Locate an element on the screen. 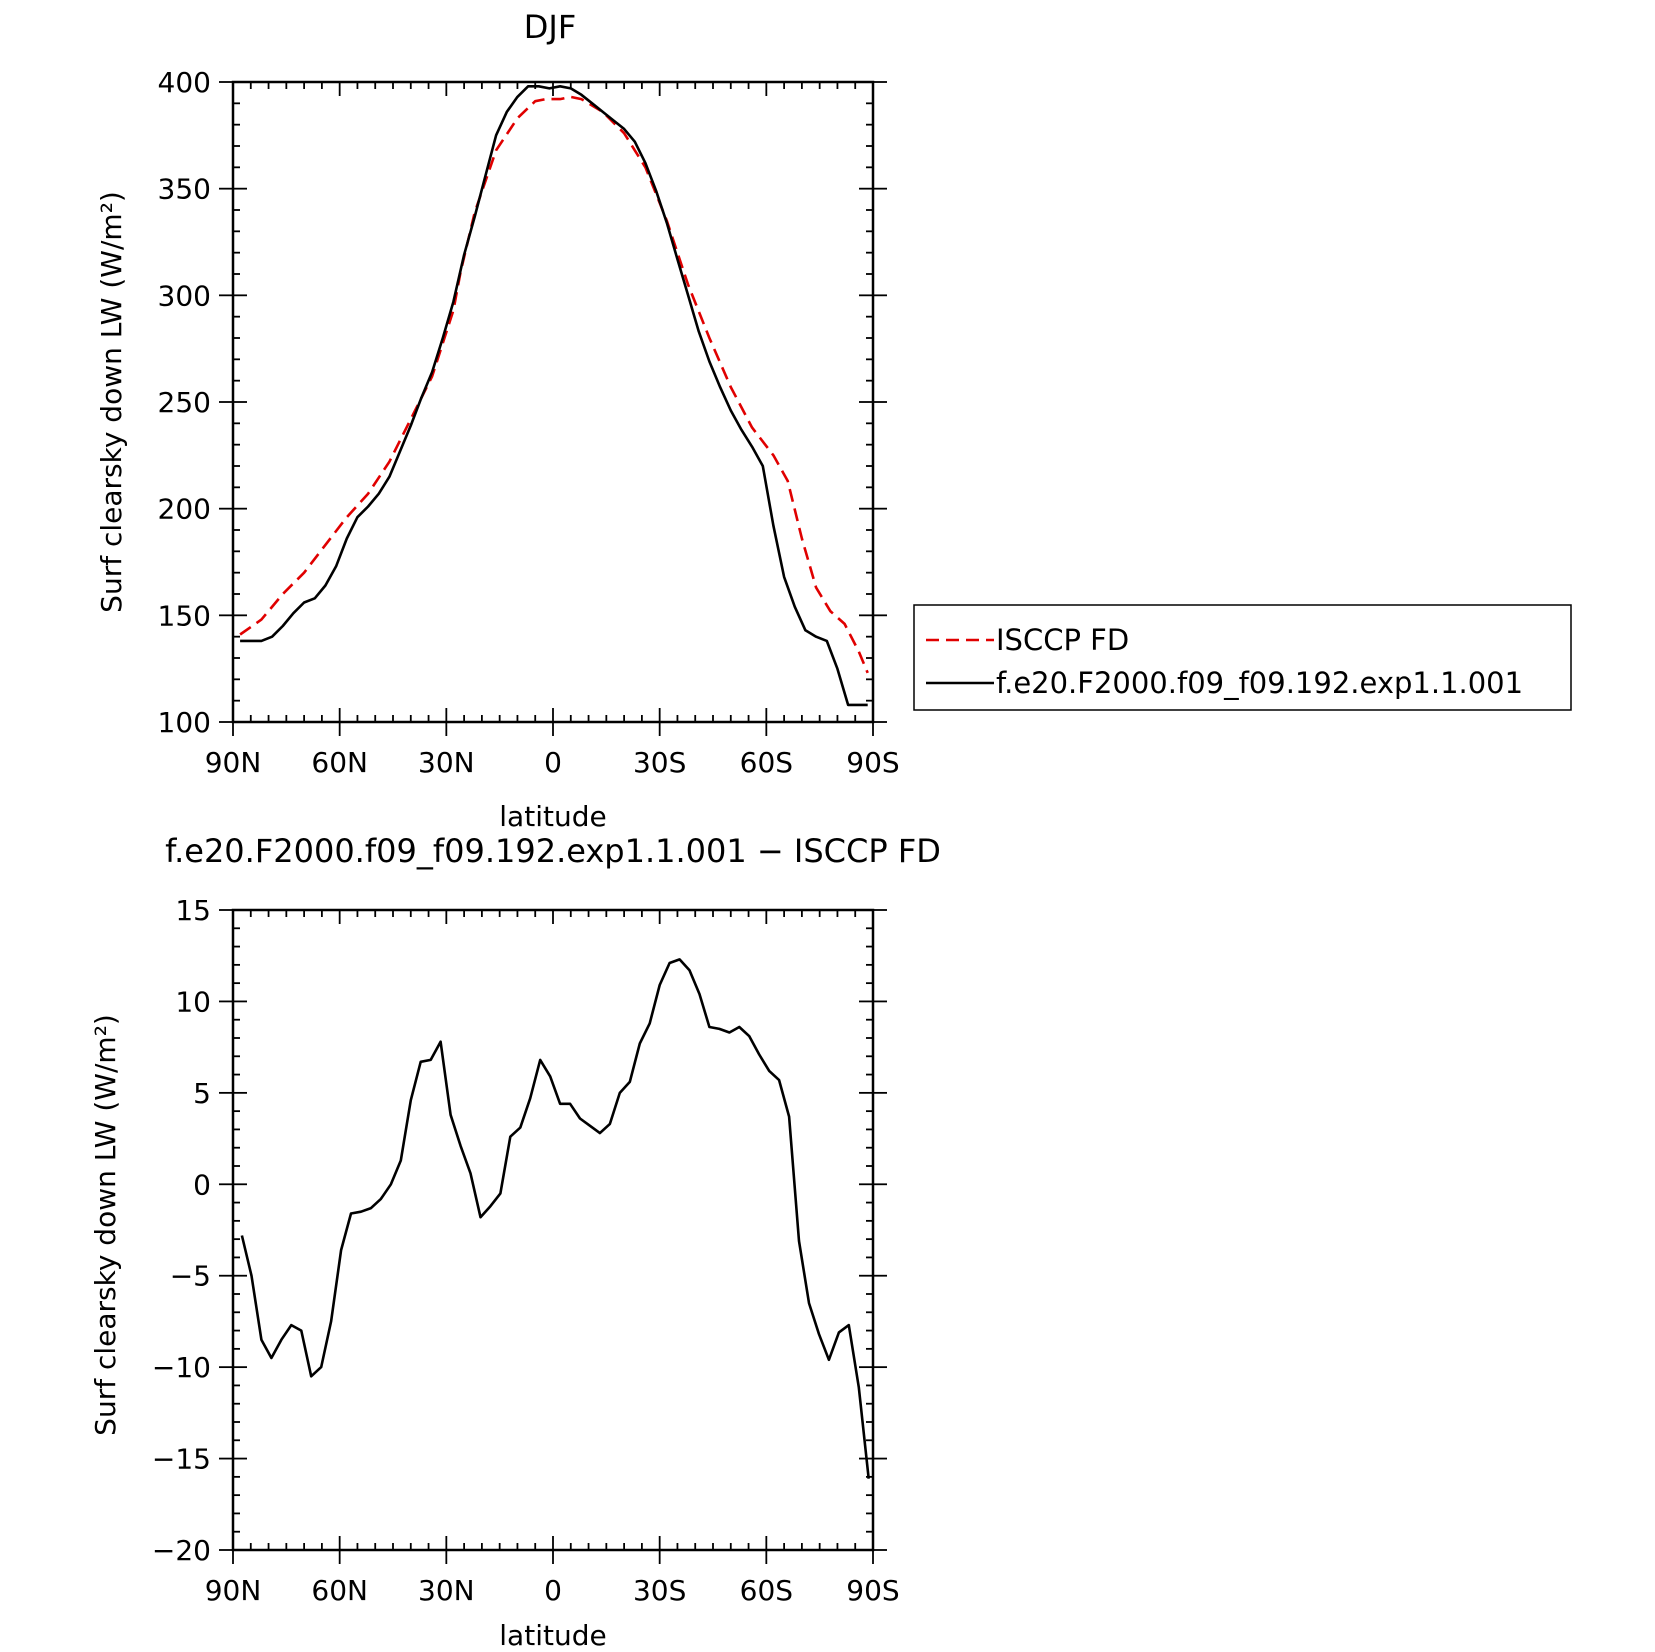 The image size is (1655, 1652). top-series is located at coordinates (554, 395).